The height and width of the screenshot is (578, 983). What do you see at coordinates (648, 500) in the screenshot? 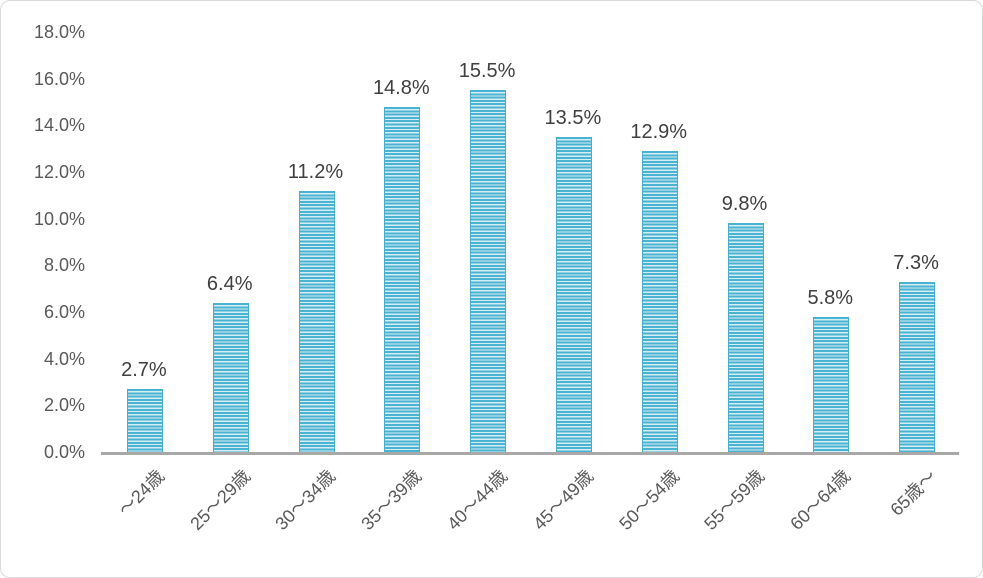
I see `x-axis-category-label: 50～54歳` at bounding box center [648, 500].